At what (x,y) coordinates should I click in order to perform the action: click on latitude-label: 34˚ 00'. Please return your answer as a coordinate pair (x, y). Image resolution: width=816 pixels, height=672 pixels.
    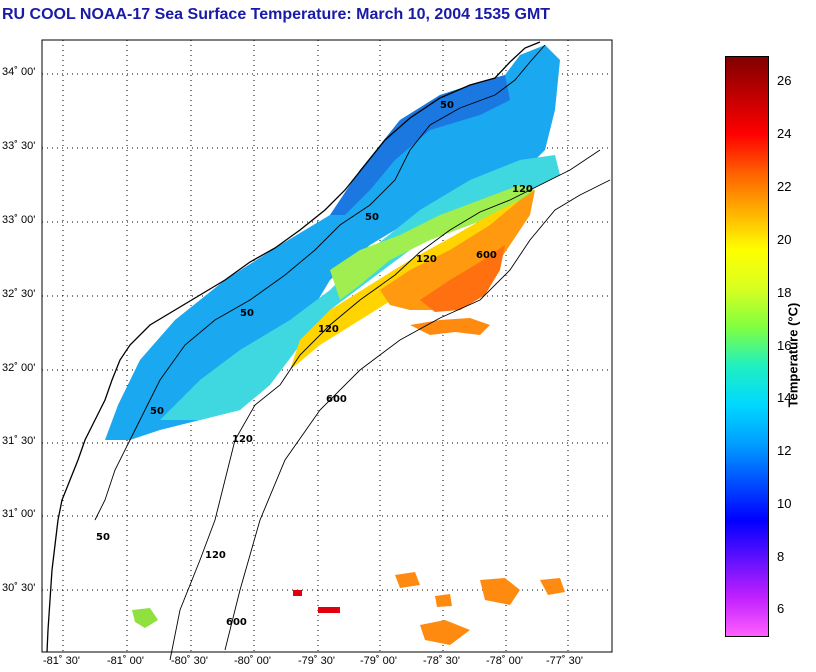
    Looking at the image, I should click on (19, 72).